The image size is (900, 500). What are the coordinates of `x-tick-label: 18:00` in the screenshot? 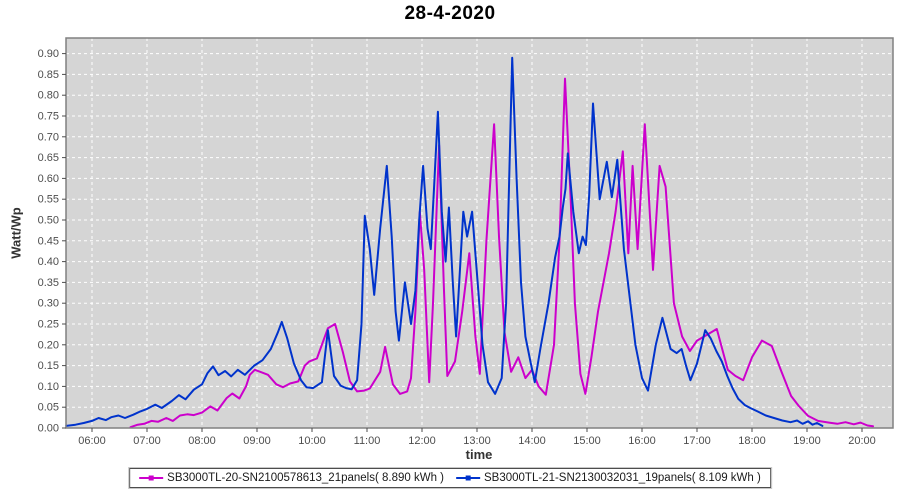 It's located at (752, 441).